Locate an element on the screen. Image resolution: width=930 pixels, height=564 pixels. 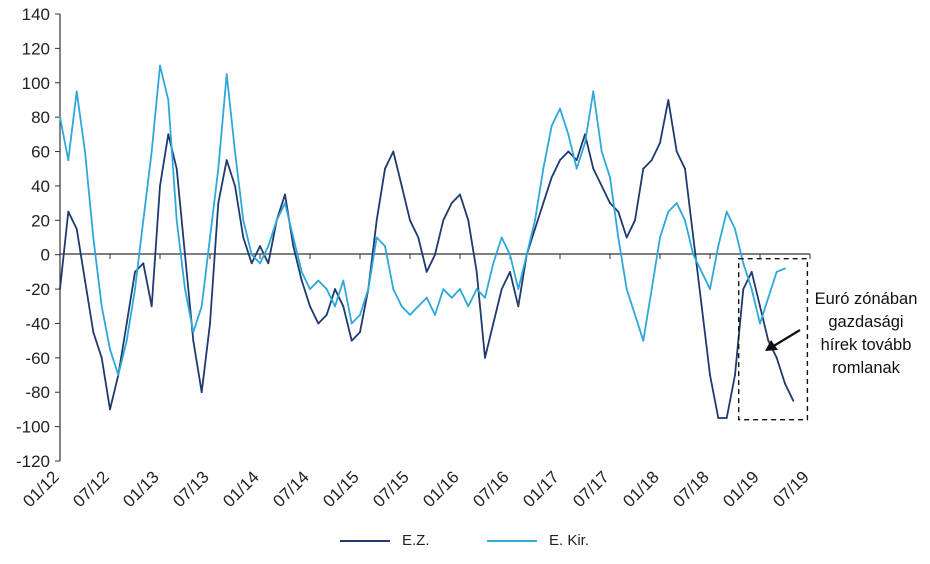
y-tick-label: -40 is located at coordinates (37, 323).